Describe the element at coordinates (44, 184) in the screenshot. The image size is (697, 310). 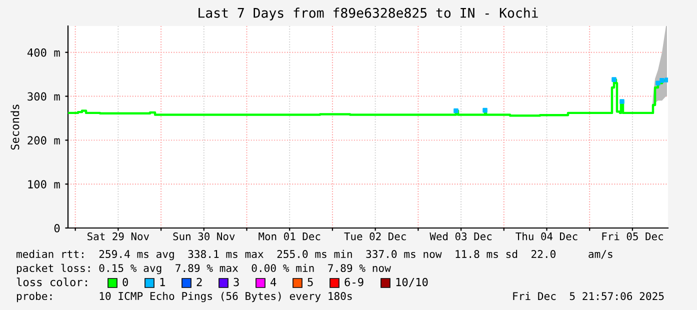
I see `y-tick-label: 100 m` at that location.